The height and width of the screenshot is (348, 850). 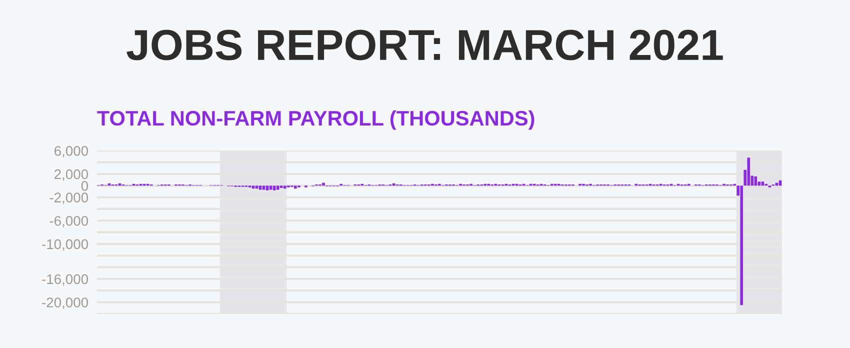 What do you see at coordinates (65, 245) in the screenshot?
I see `y-tick-label: -10,000` at bounding box center [65, 245].